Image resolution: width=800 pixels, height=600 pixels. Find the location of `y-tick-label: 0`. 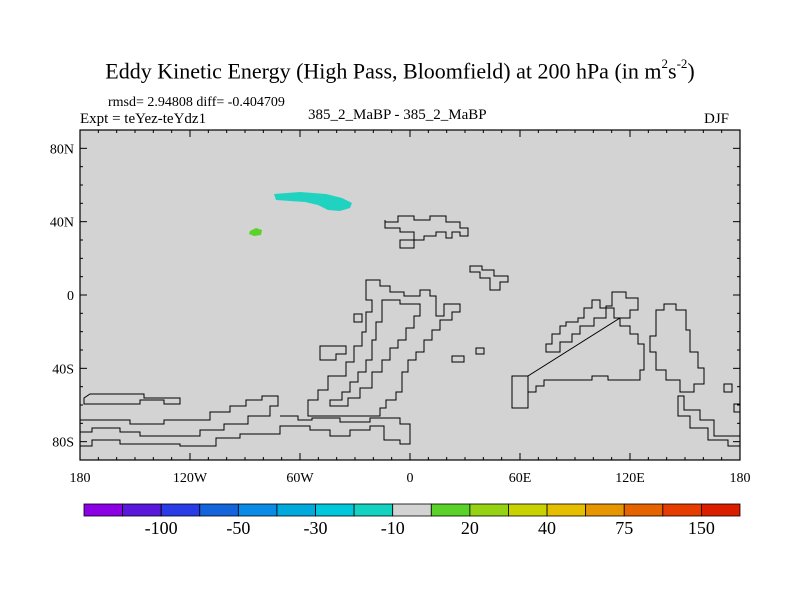

y-tick-label: 0 is located at coordinates (70, 296).